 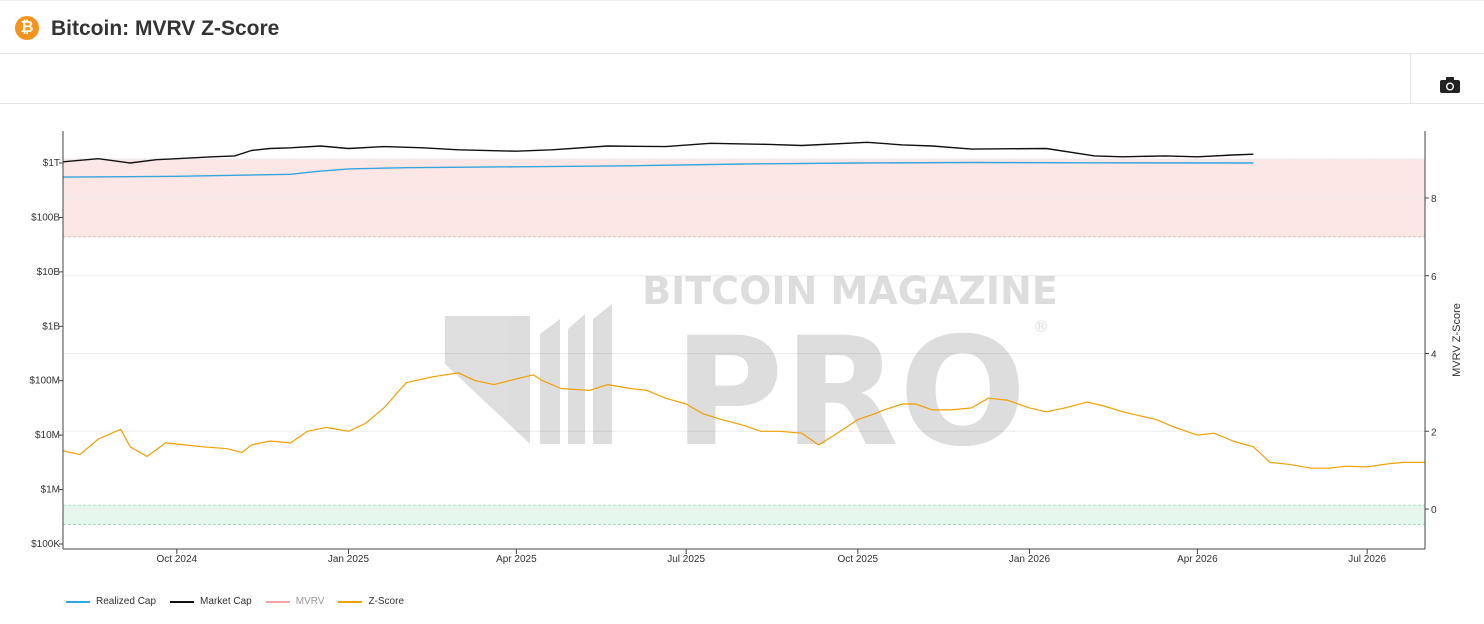 I want to click on x-tick-label: Jul 2025, so click(x=686, y=559).